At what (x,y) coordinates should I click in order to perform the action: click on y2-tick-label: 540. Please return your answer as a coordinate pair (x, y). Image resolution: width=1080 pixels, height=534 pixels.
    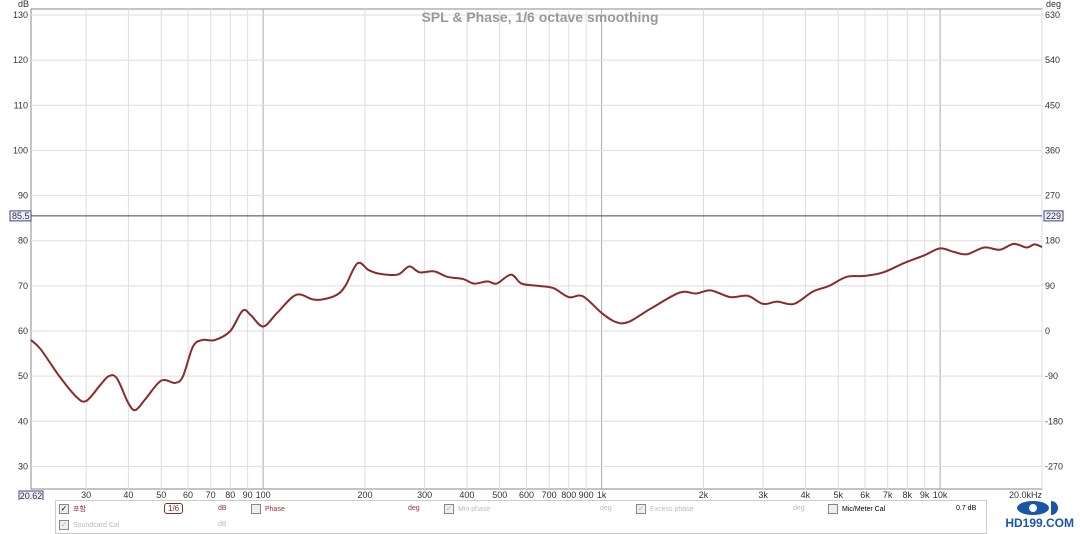
    Looking at the image, I should click on (1052, 60).